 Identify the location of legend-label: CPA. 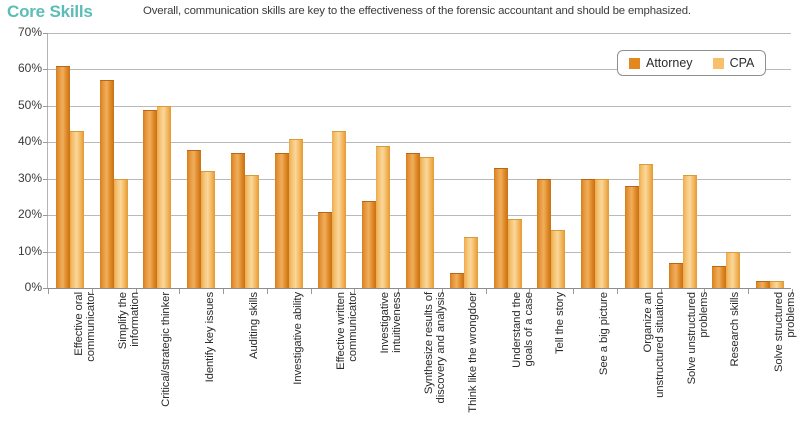
(742, 63).